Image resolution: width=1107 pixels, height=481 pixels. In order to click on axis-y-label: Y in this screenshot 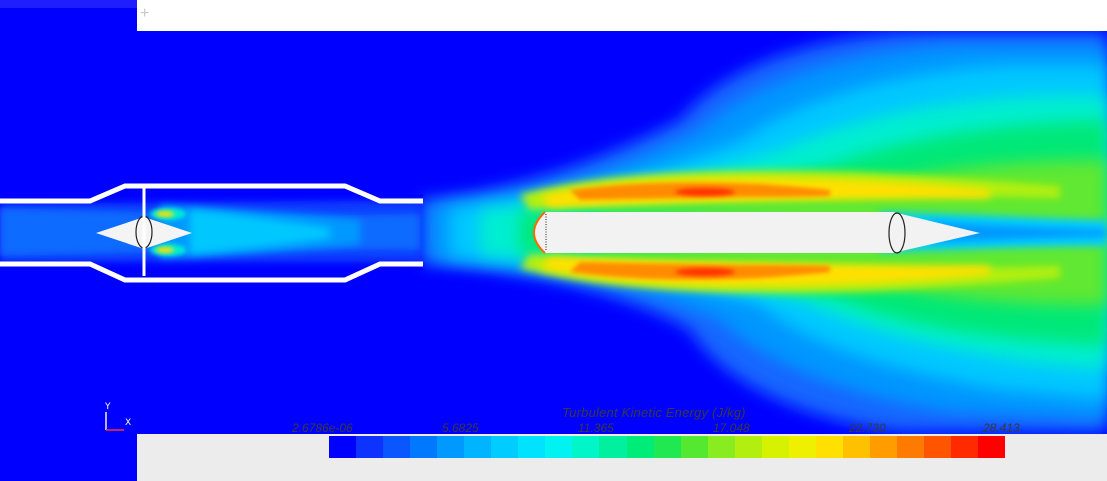, I will do `click(108, 407)`.